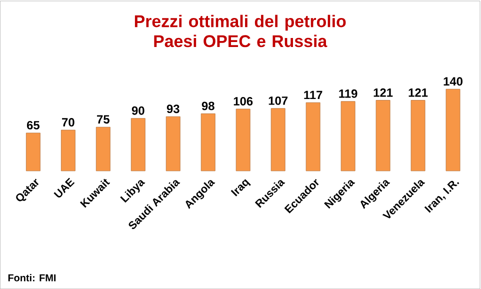  I want to click on text: Fonti: FMI, so click(32, 278).